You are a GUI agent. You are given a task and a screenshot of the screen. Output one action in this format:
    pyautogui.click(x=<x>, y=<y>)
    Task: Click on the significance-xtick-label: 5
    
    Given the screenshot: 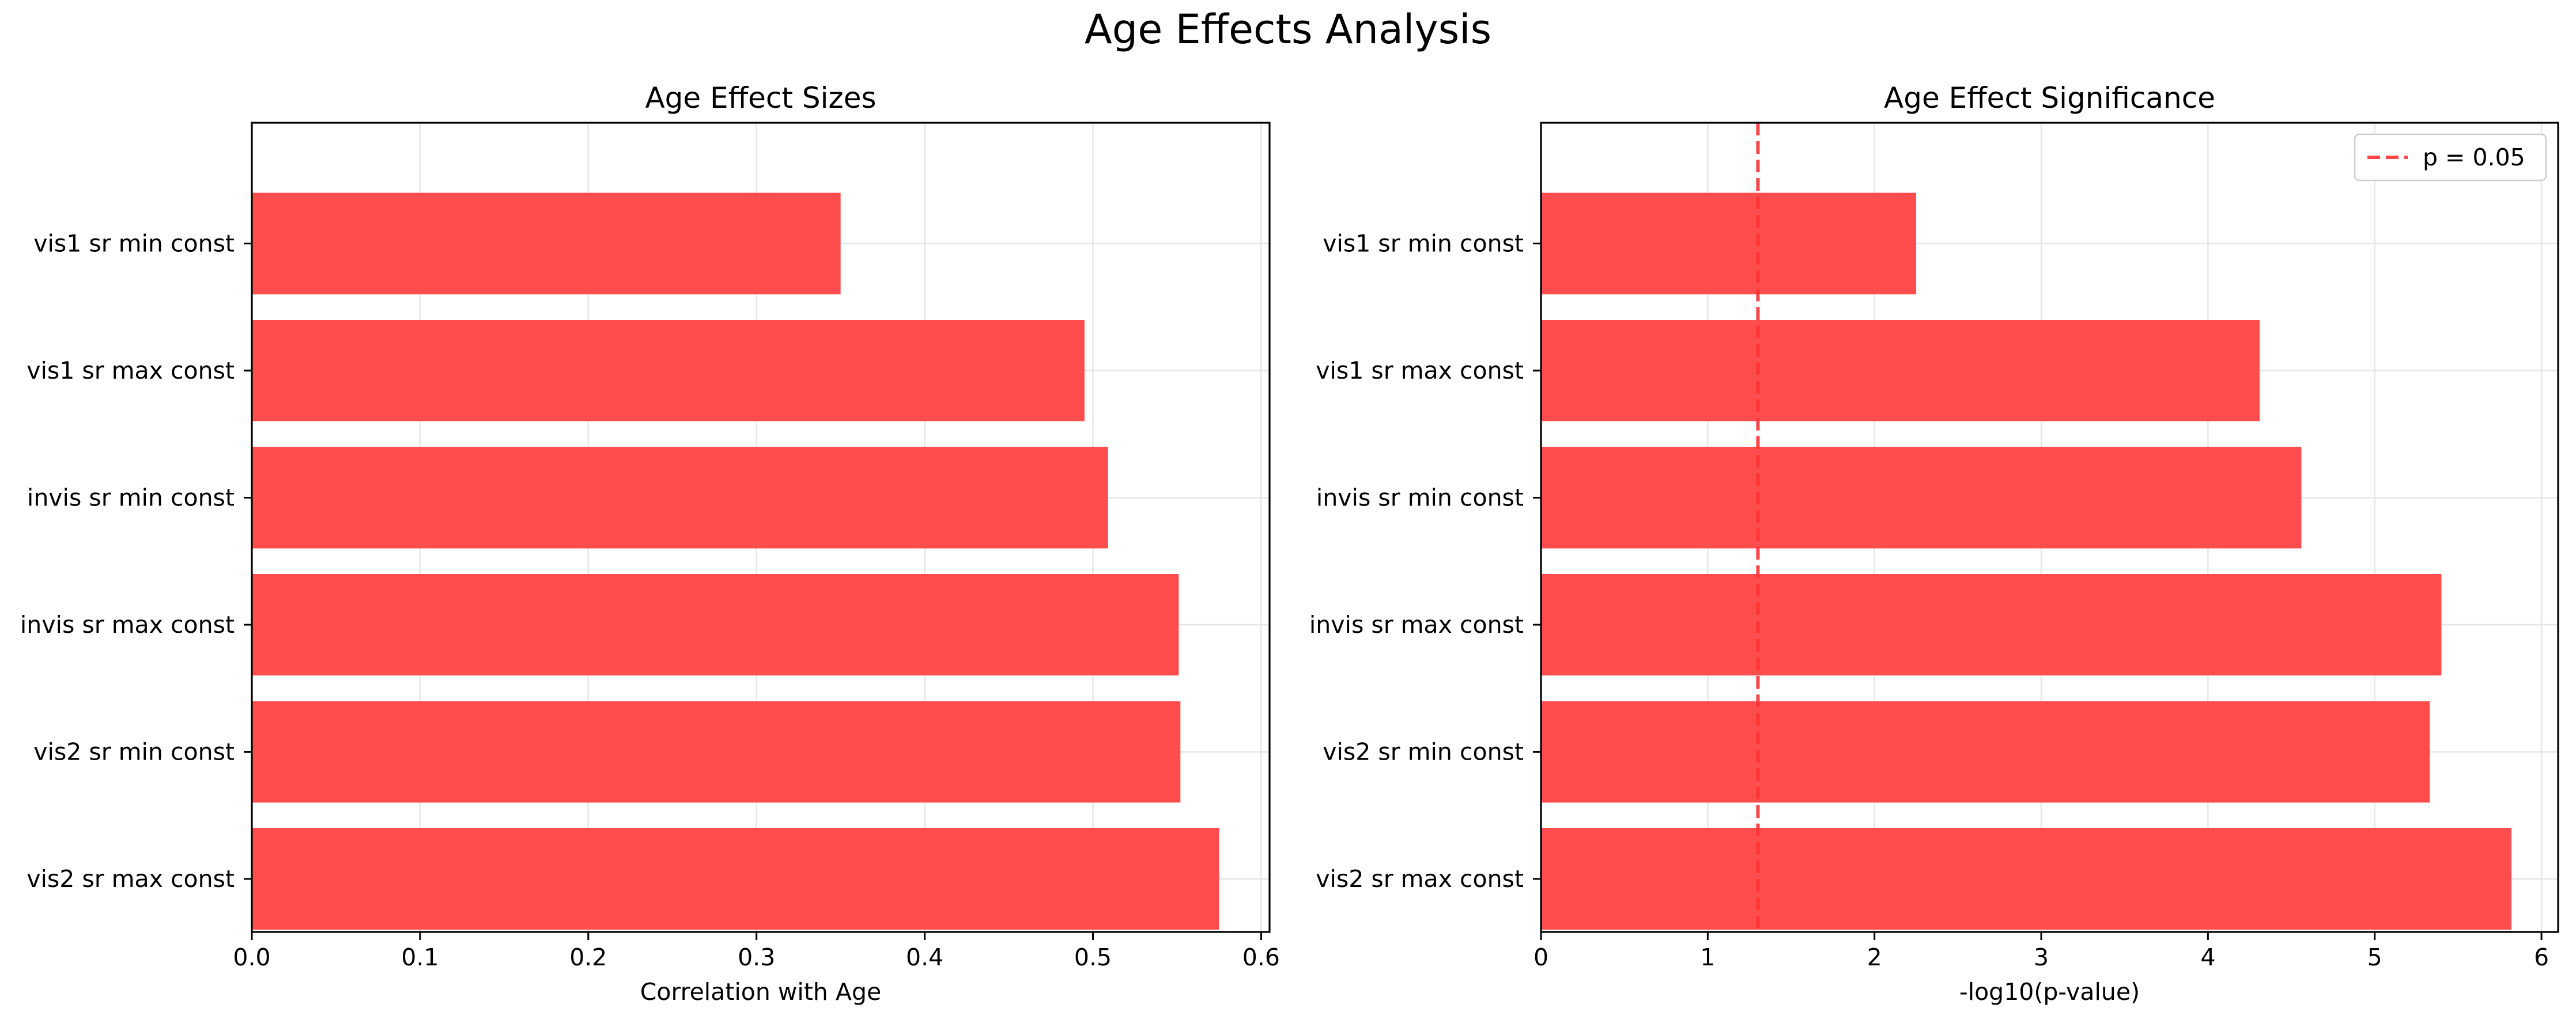 What is the action you would take?
    pyautogui.click(x=2375, y=957)
    